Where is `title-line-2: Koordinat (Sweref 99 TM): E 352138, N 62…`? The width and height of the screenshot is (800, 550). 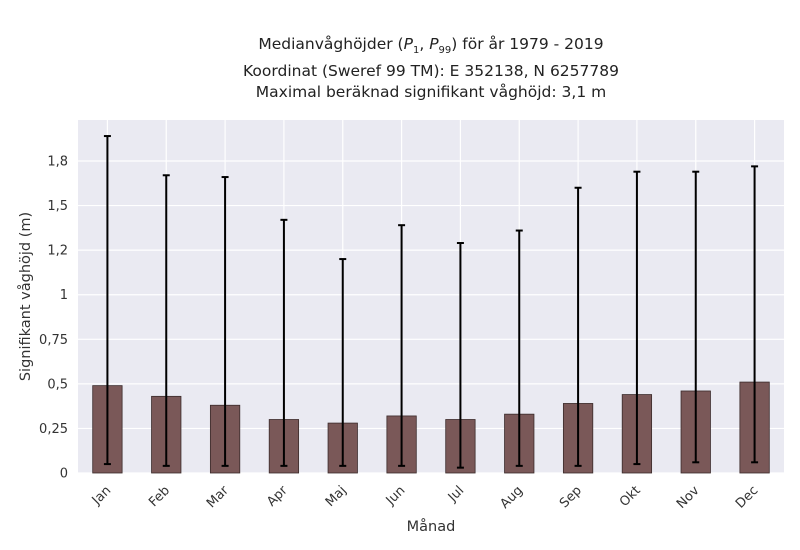 title-line-2: Koordinat (Sweref 99 TM): E 352138, N 62… is located at coordinates (431, 71).